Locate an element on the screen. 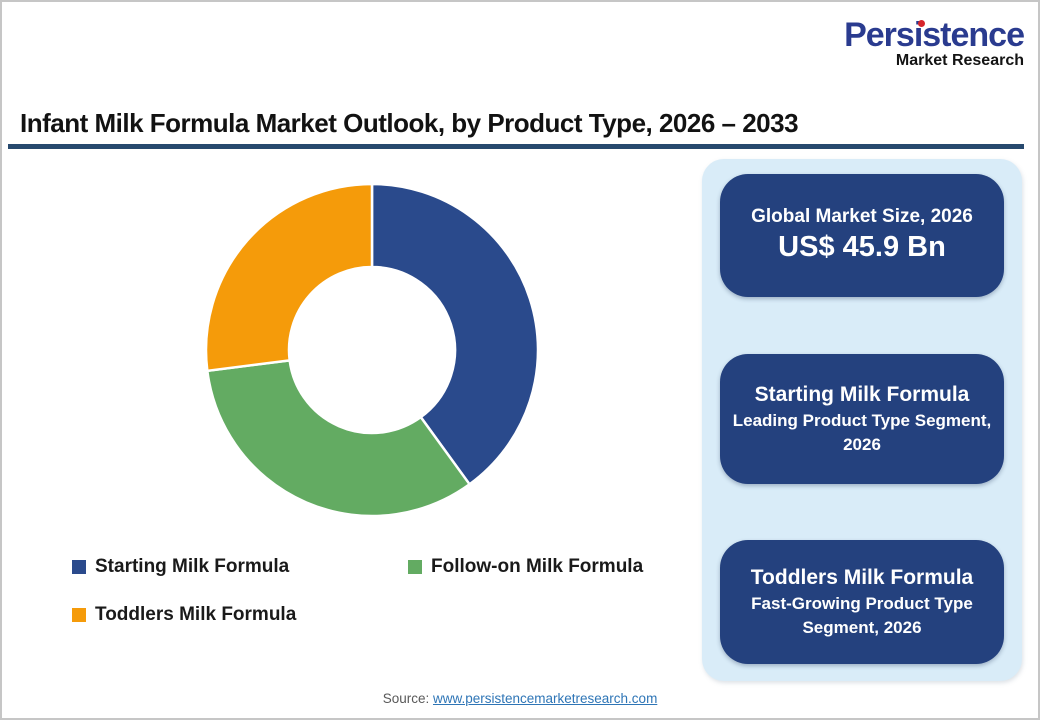 The width and height of the screenshot is (1040, 720). legend-label: Starting Milk Formula is located at coordinates (192, 566).